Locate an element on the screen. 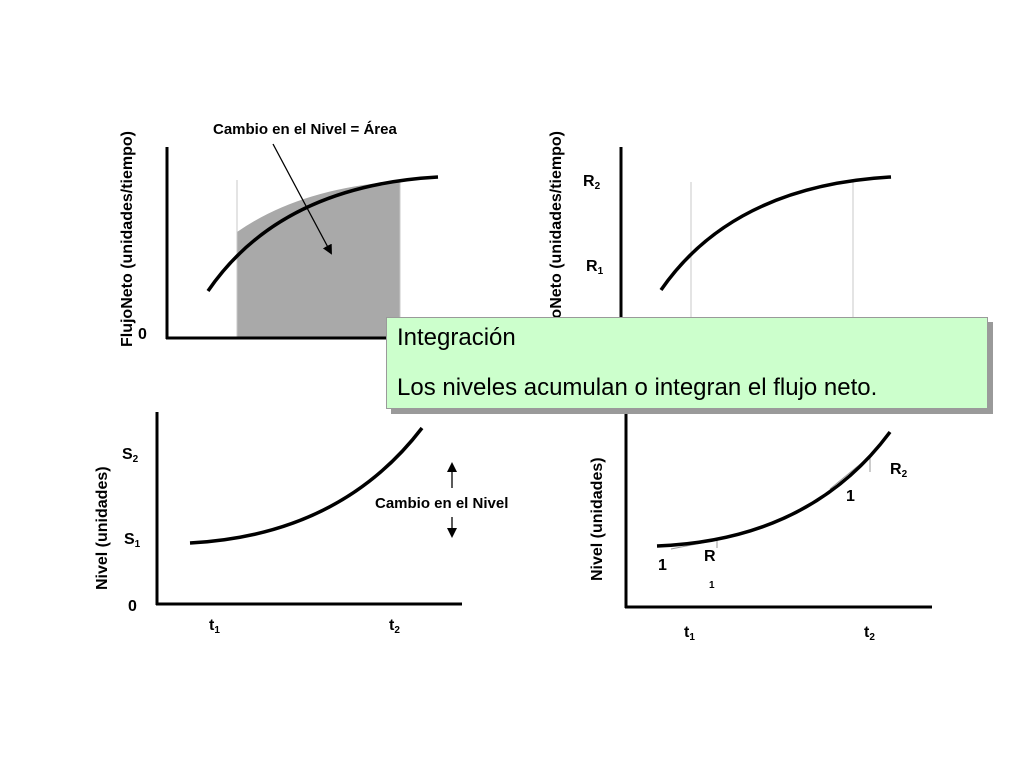 This screenshot has height=773, width=1024. slope1-run-label: 1 is located at coordinates (662, 565).